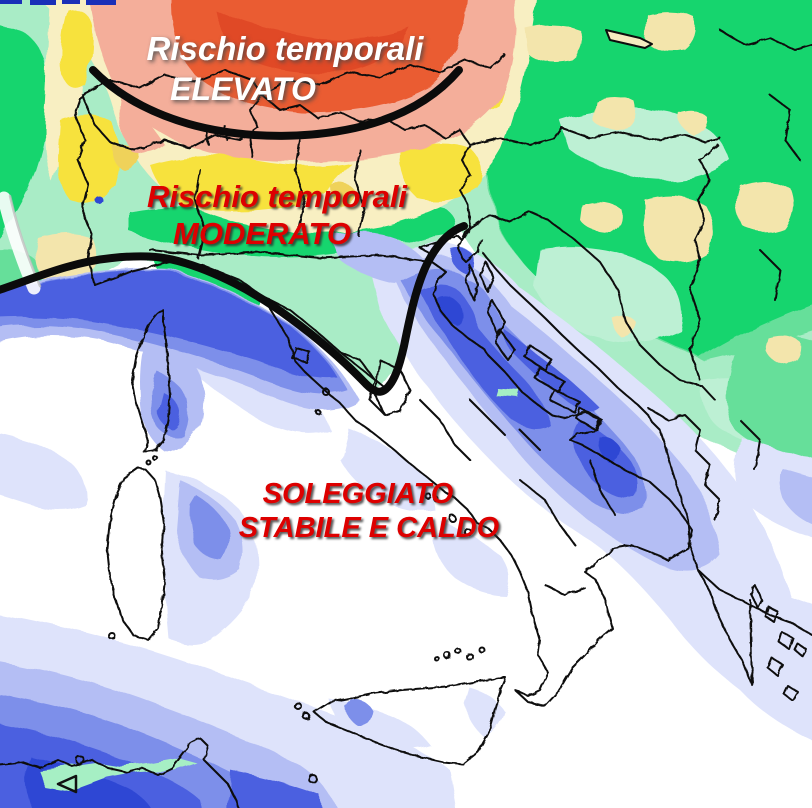  I want to click on elevated-label-line2: ELEVATO, so click(243, 89).